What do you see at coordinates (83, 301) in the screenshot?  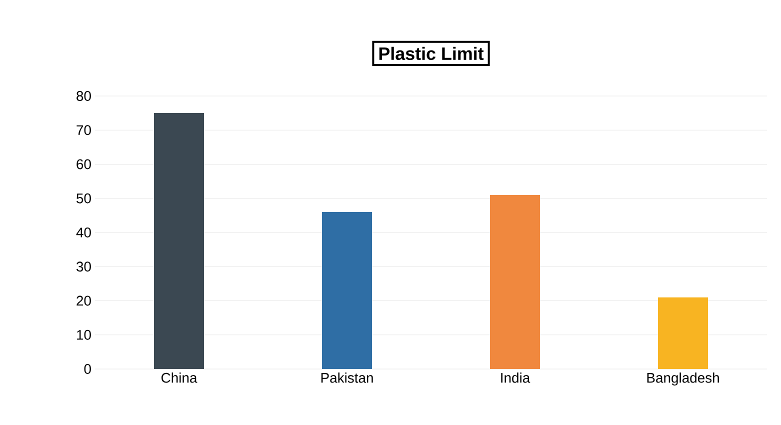 I see `y-tick-label: 20` at bounding box center [83, 301].